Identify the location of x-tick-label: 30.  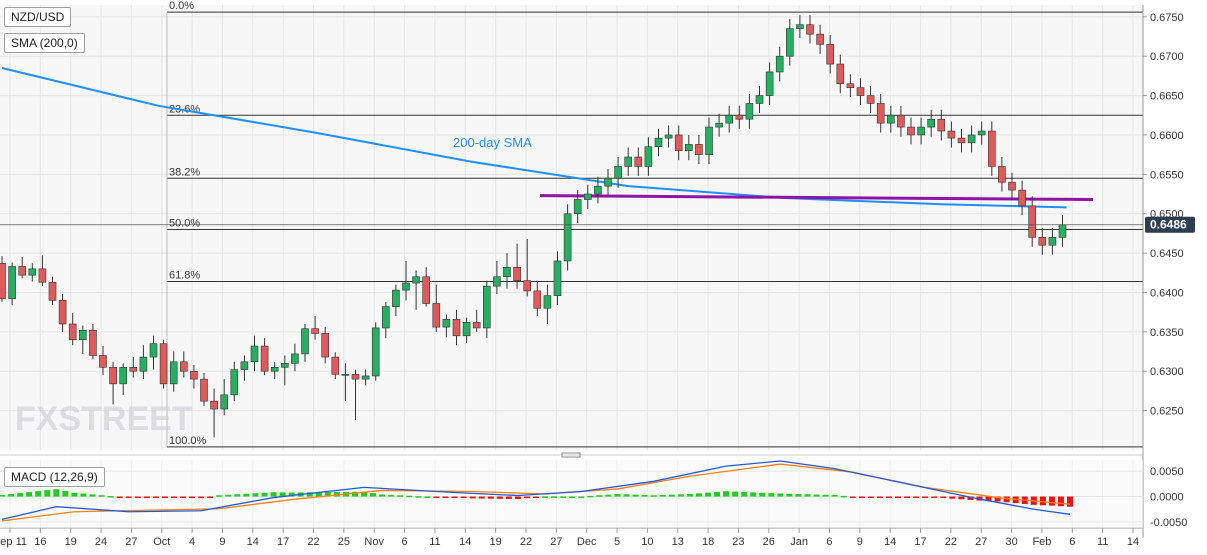
(1011, 542).